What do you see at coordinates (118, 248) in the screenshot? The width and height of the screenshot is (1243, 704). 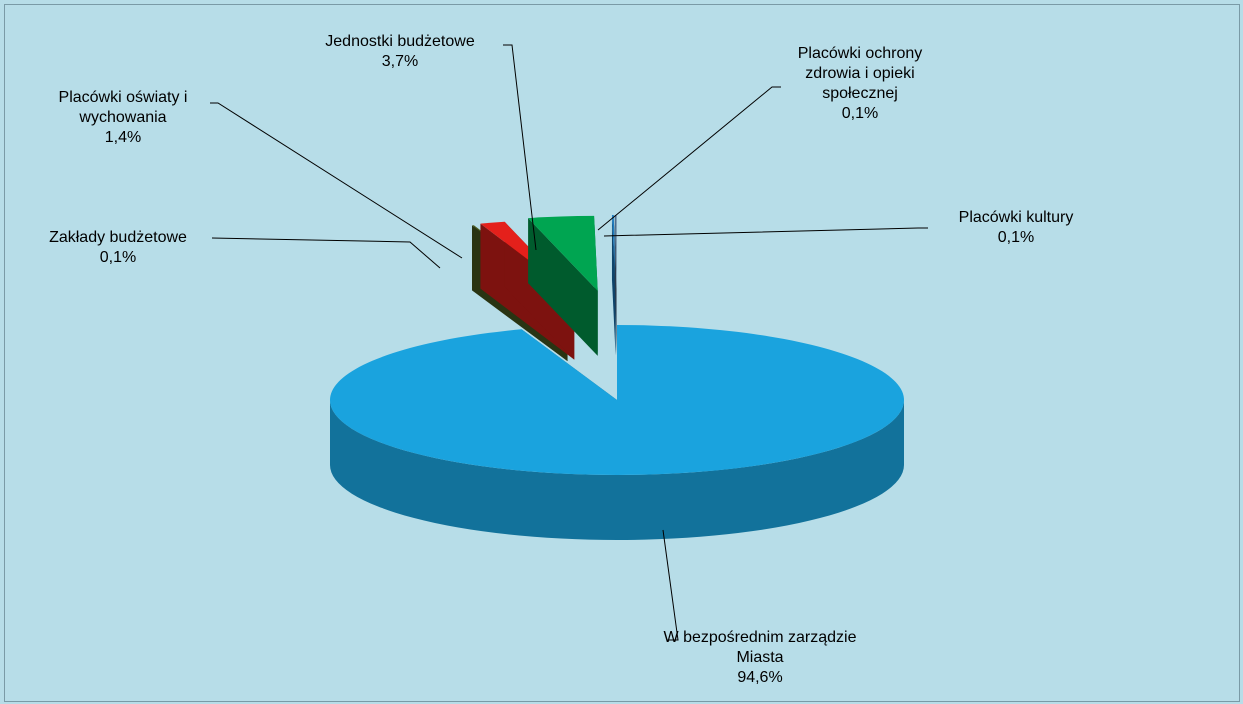 I see `slice-label: Zakłady budżetowe 0,1%` at bounding box center [118, 248].